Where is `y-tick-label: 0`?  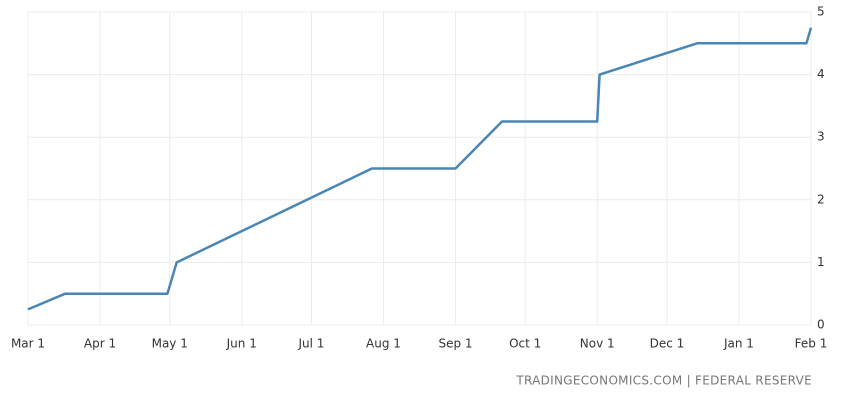 y-tick-label: 0 is located at coordinates (821, 325).